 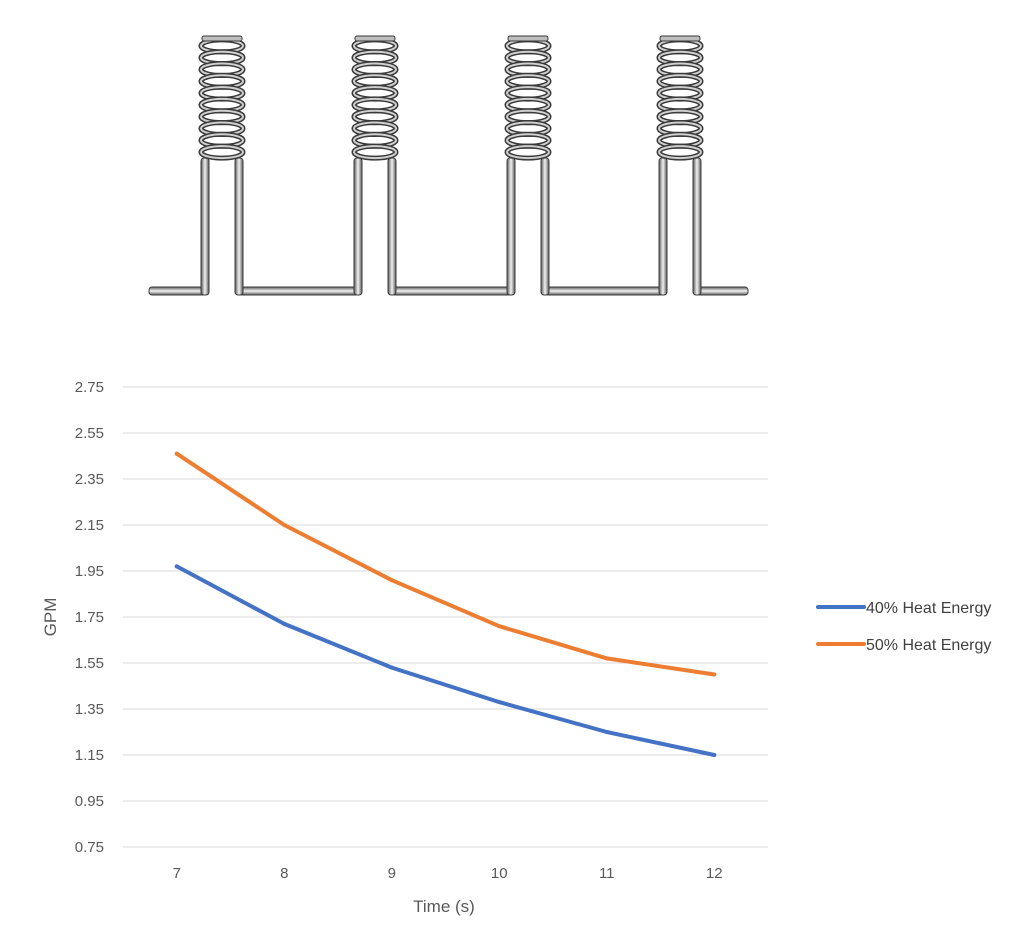 I want to click on y-tick-label: 0.95, so click(x=89, y=801).